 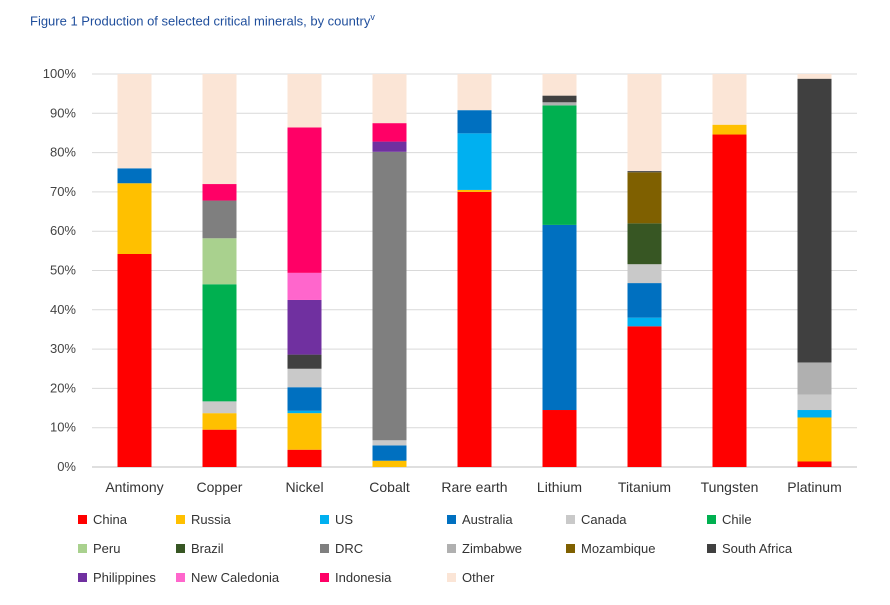 What do you see at coordinates (220, 487) in the screenshot?
I see `x-tick-label: Copper` at bounding box center [220, 487].